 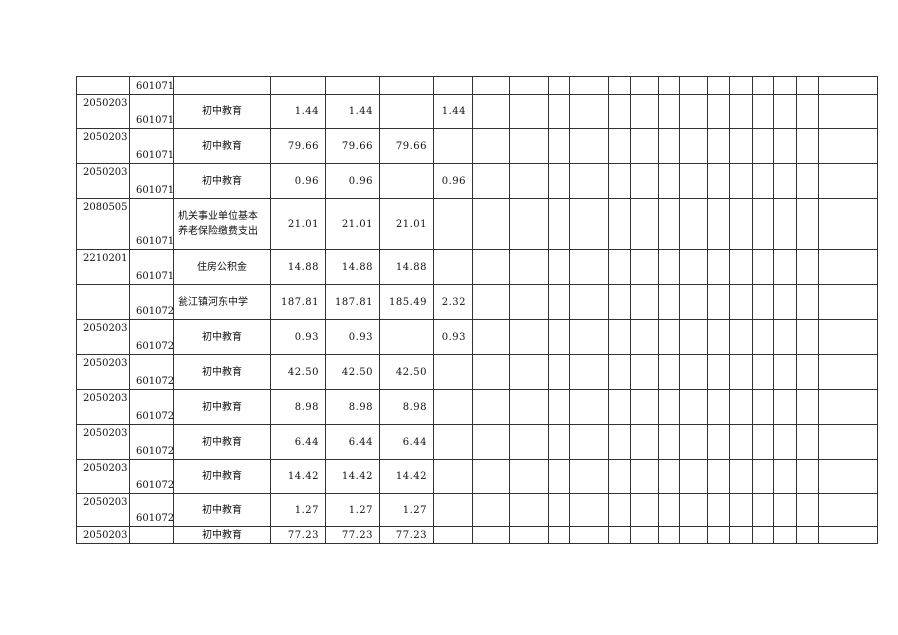 What do you see at coordinates (298, 442) in the screenshot?
I see `total-cell: 6.44` at bounding box center [298, 442].